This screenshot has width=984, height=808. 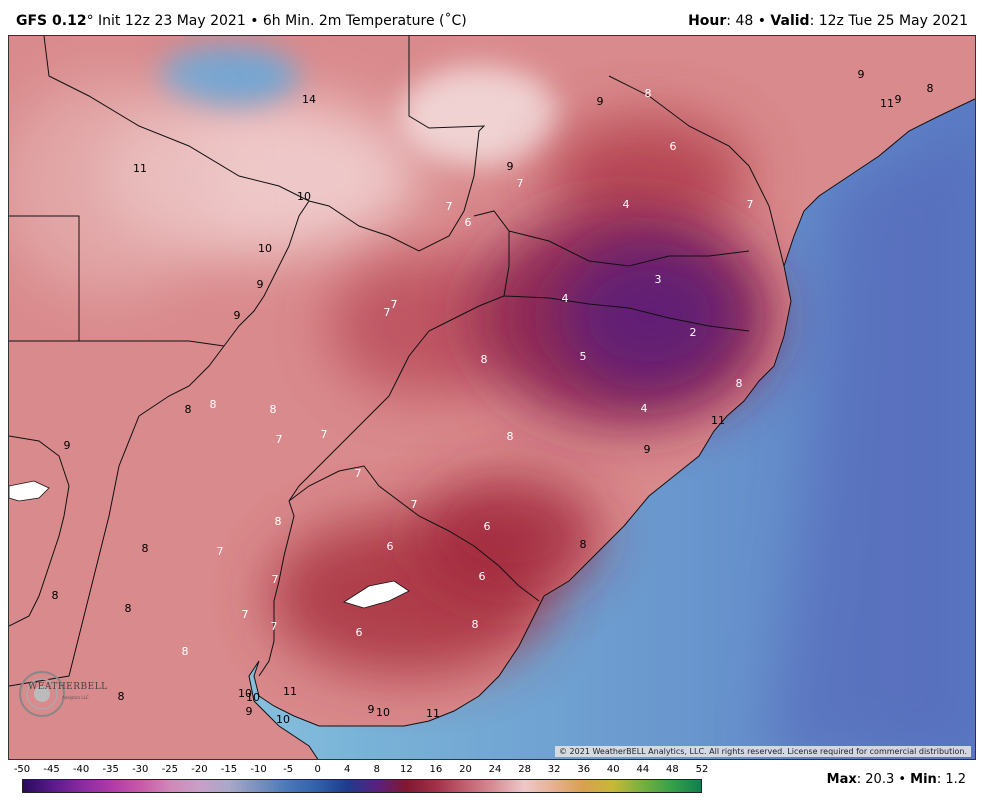 What do you see at coordinates (658, 279) in the screenshot?
I see `temperature-label: 3` at bounding box center [658, 279].